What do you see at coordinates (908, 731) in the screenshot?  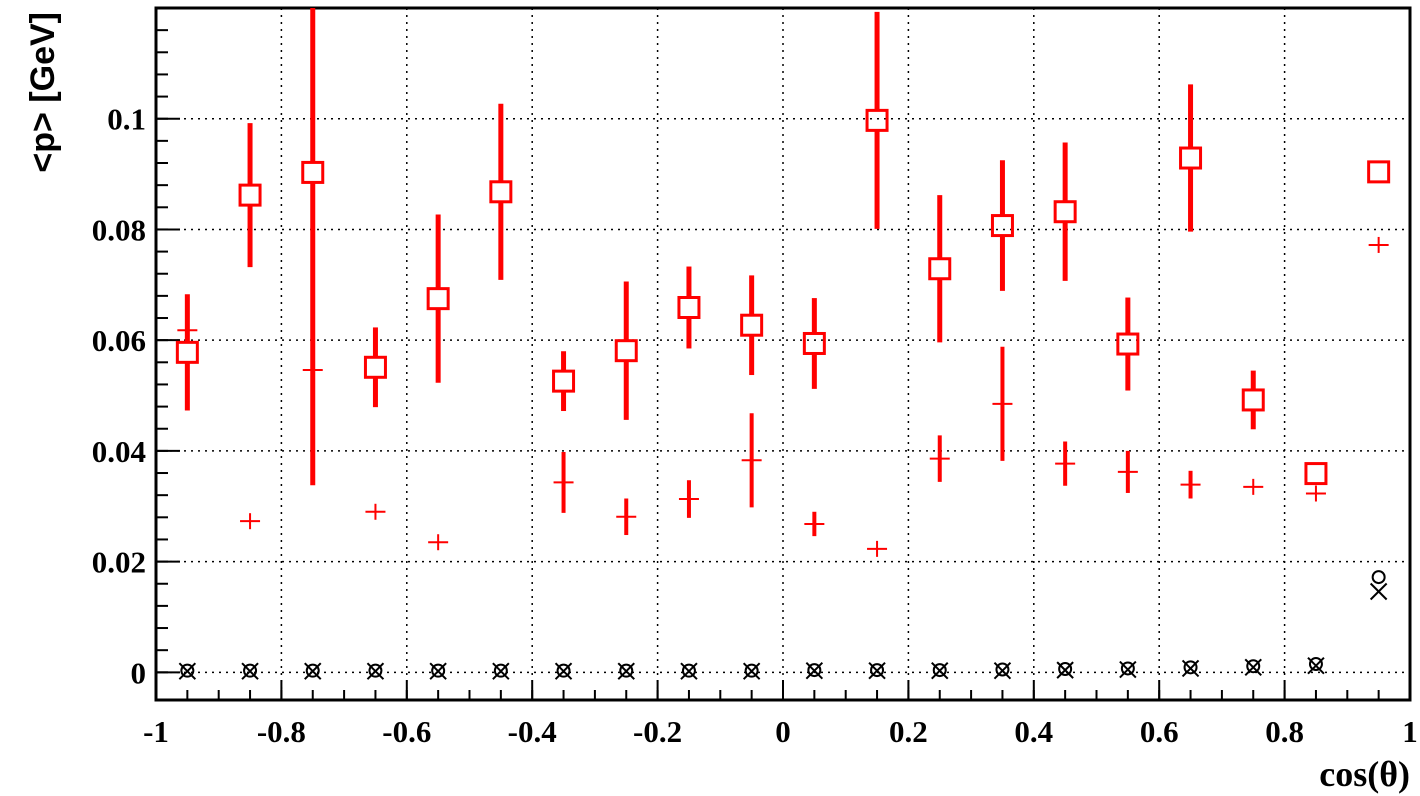 I see `x-tick-label: 0.2` at bounding box center [908, 731].